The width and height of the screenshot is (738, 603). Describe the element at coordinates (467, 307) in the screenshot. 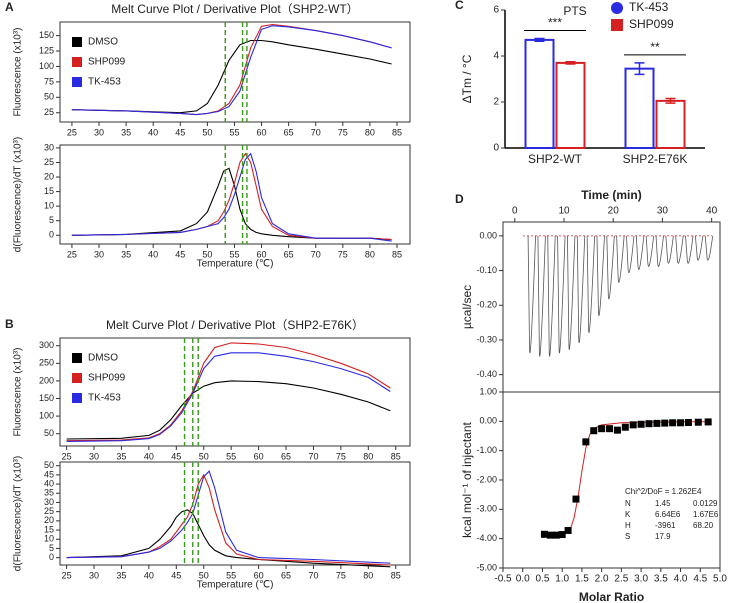

I see `y-axis-label: µcal/sec` at that location.